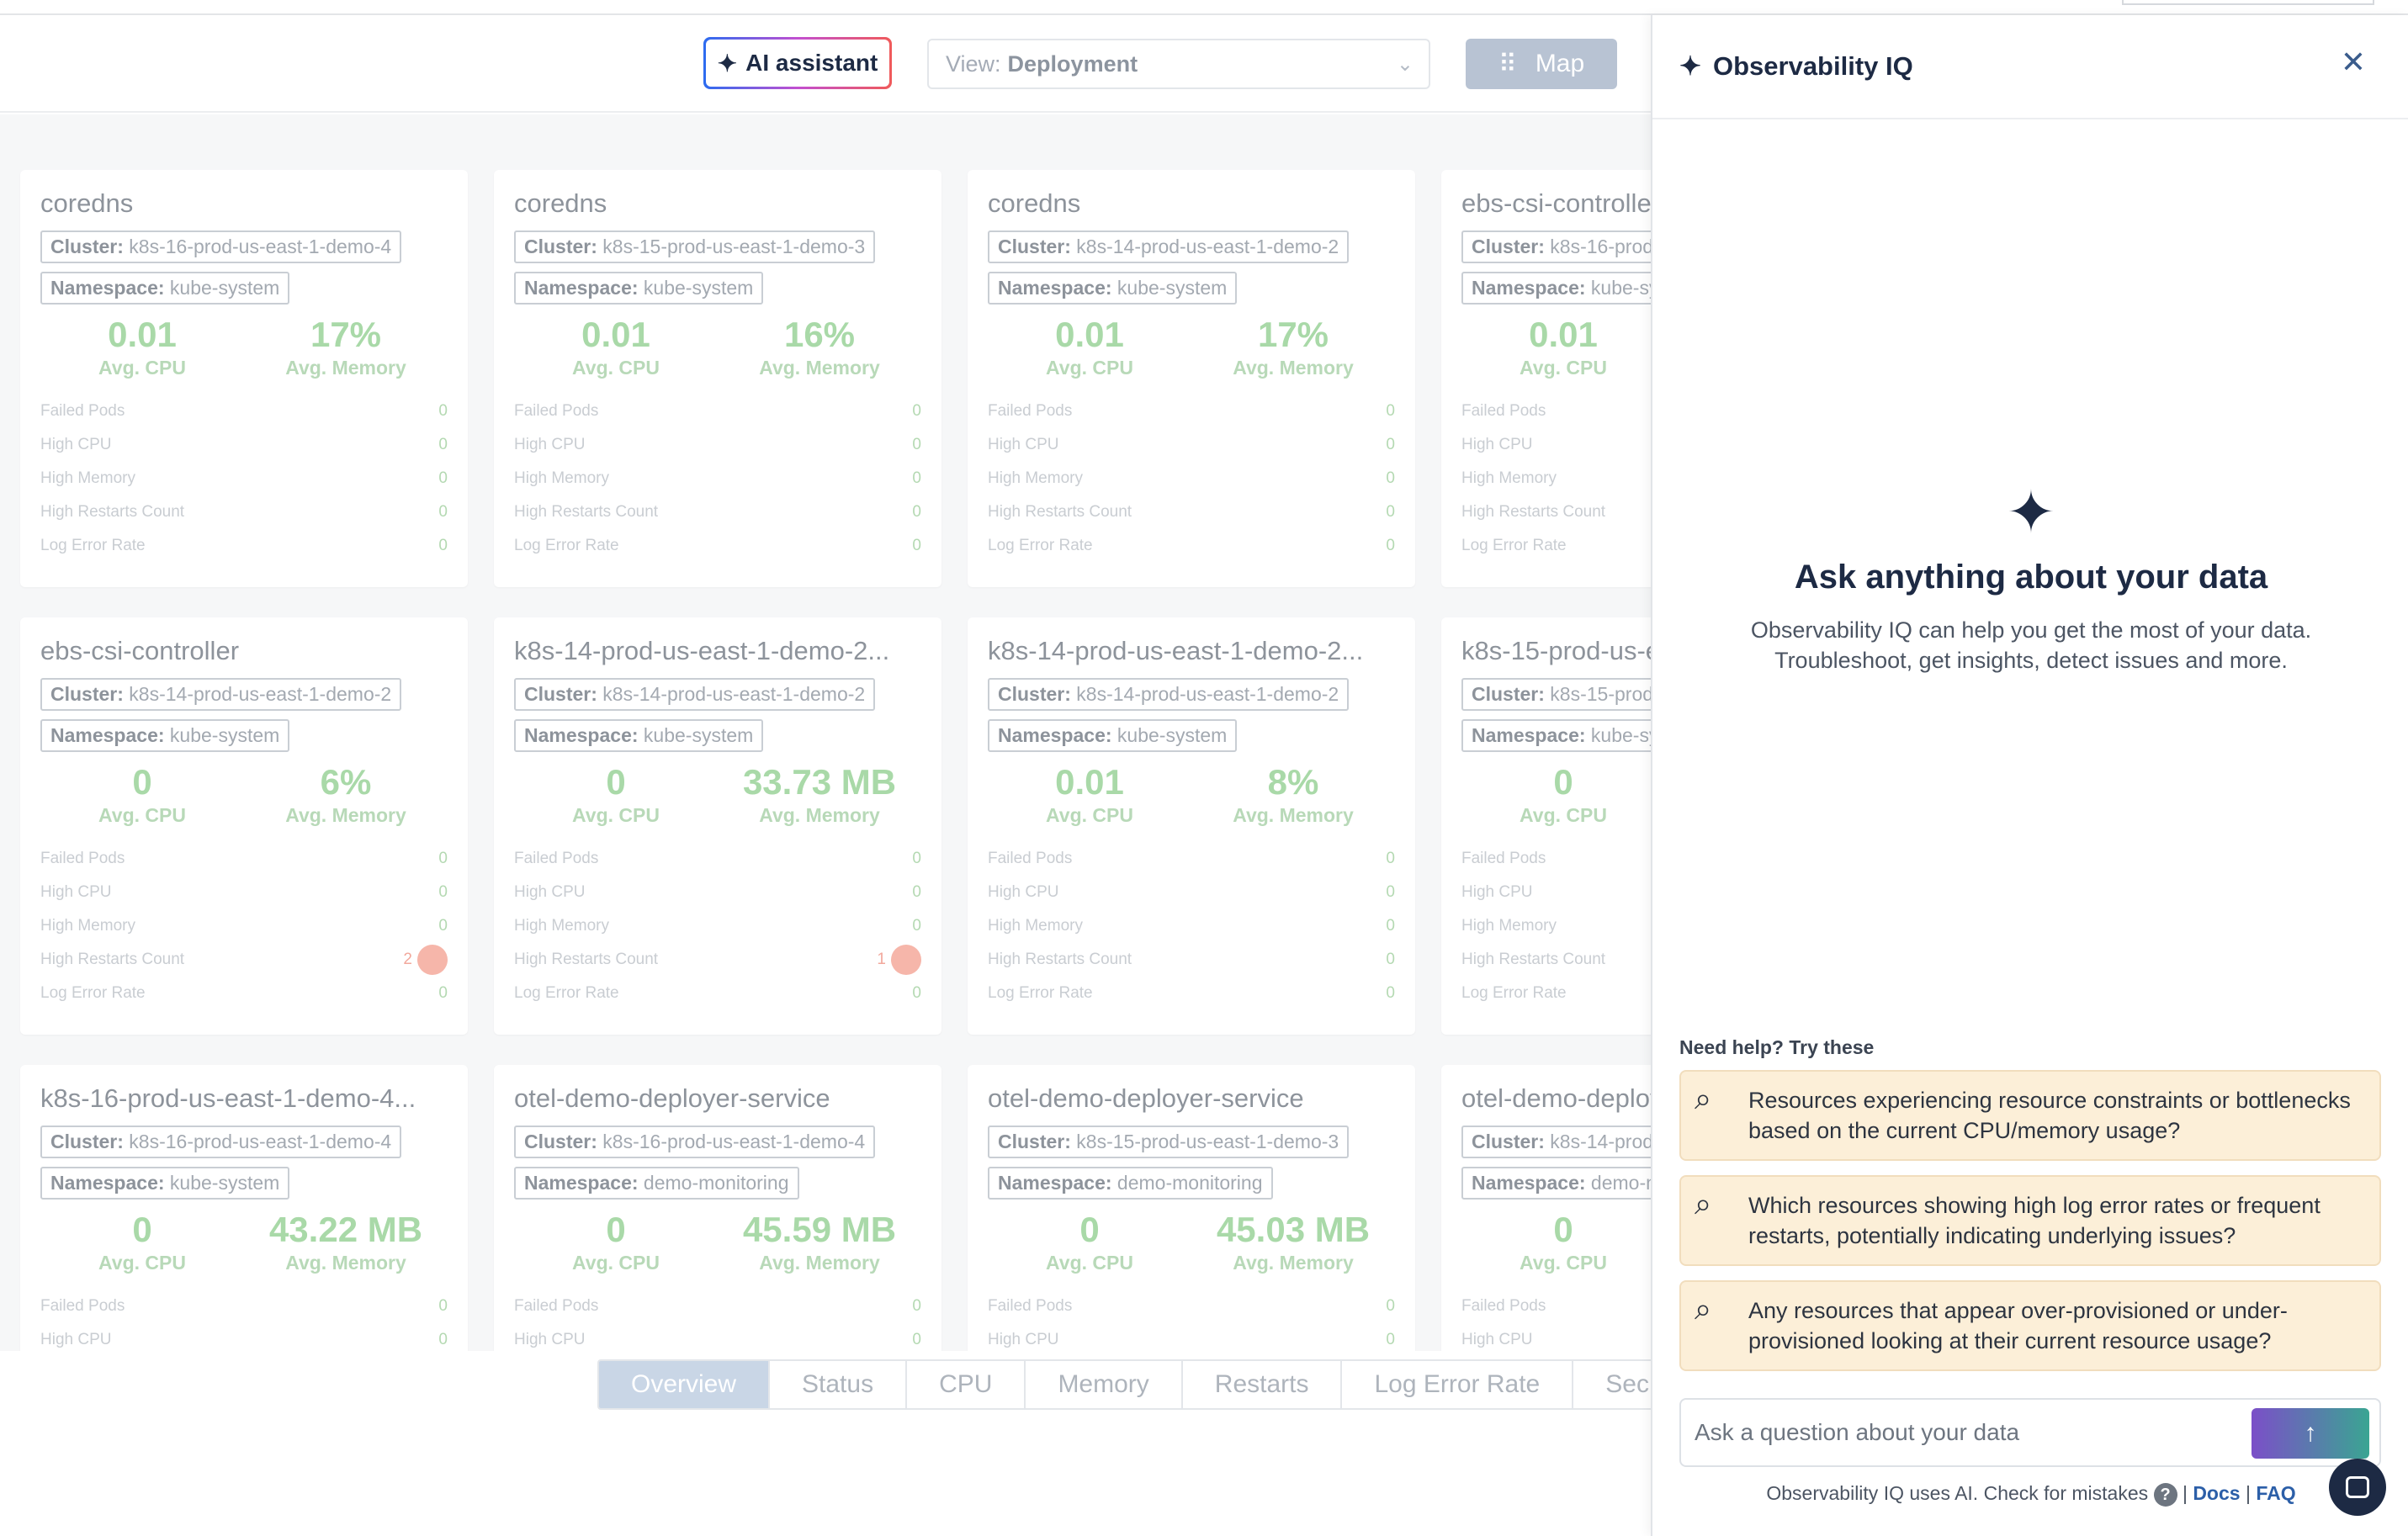  I want to click on send-button: ↑, so click(2311, 1433).